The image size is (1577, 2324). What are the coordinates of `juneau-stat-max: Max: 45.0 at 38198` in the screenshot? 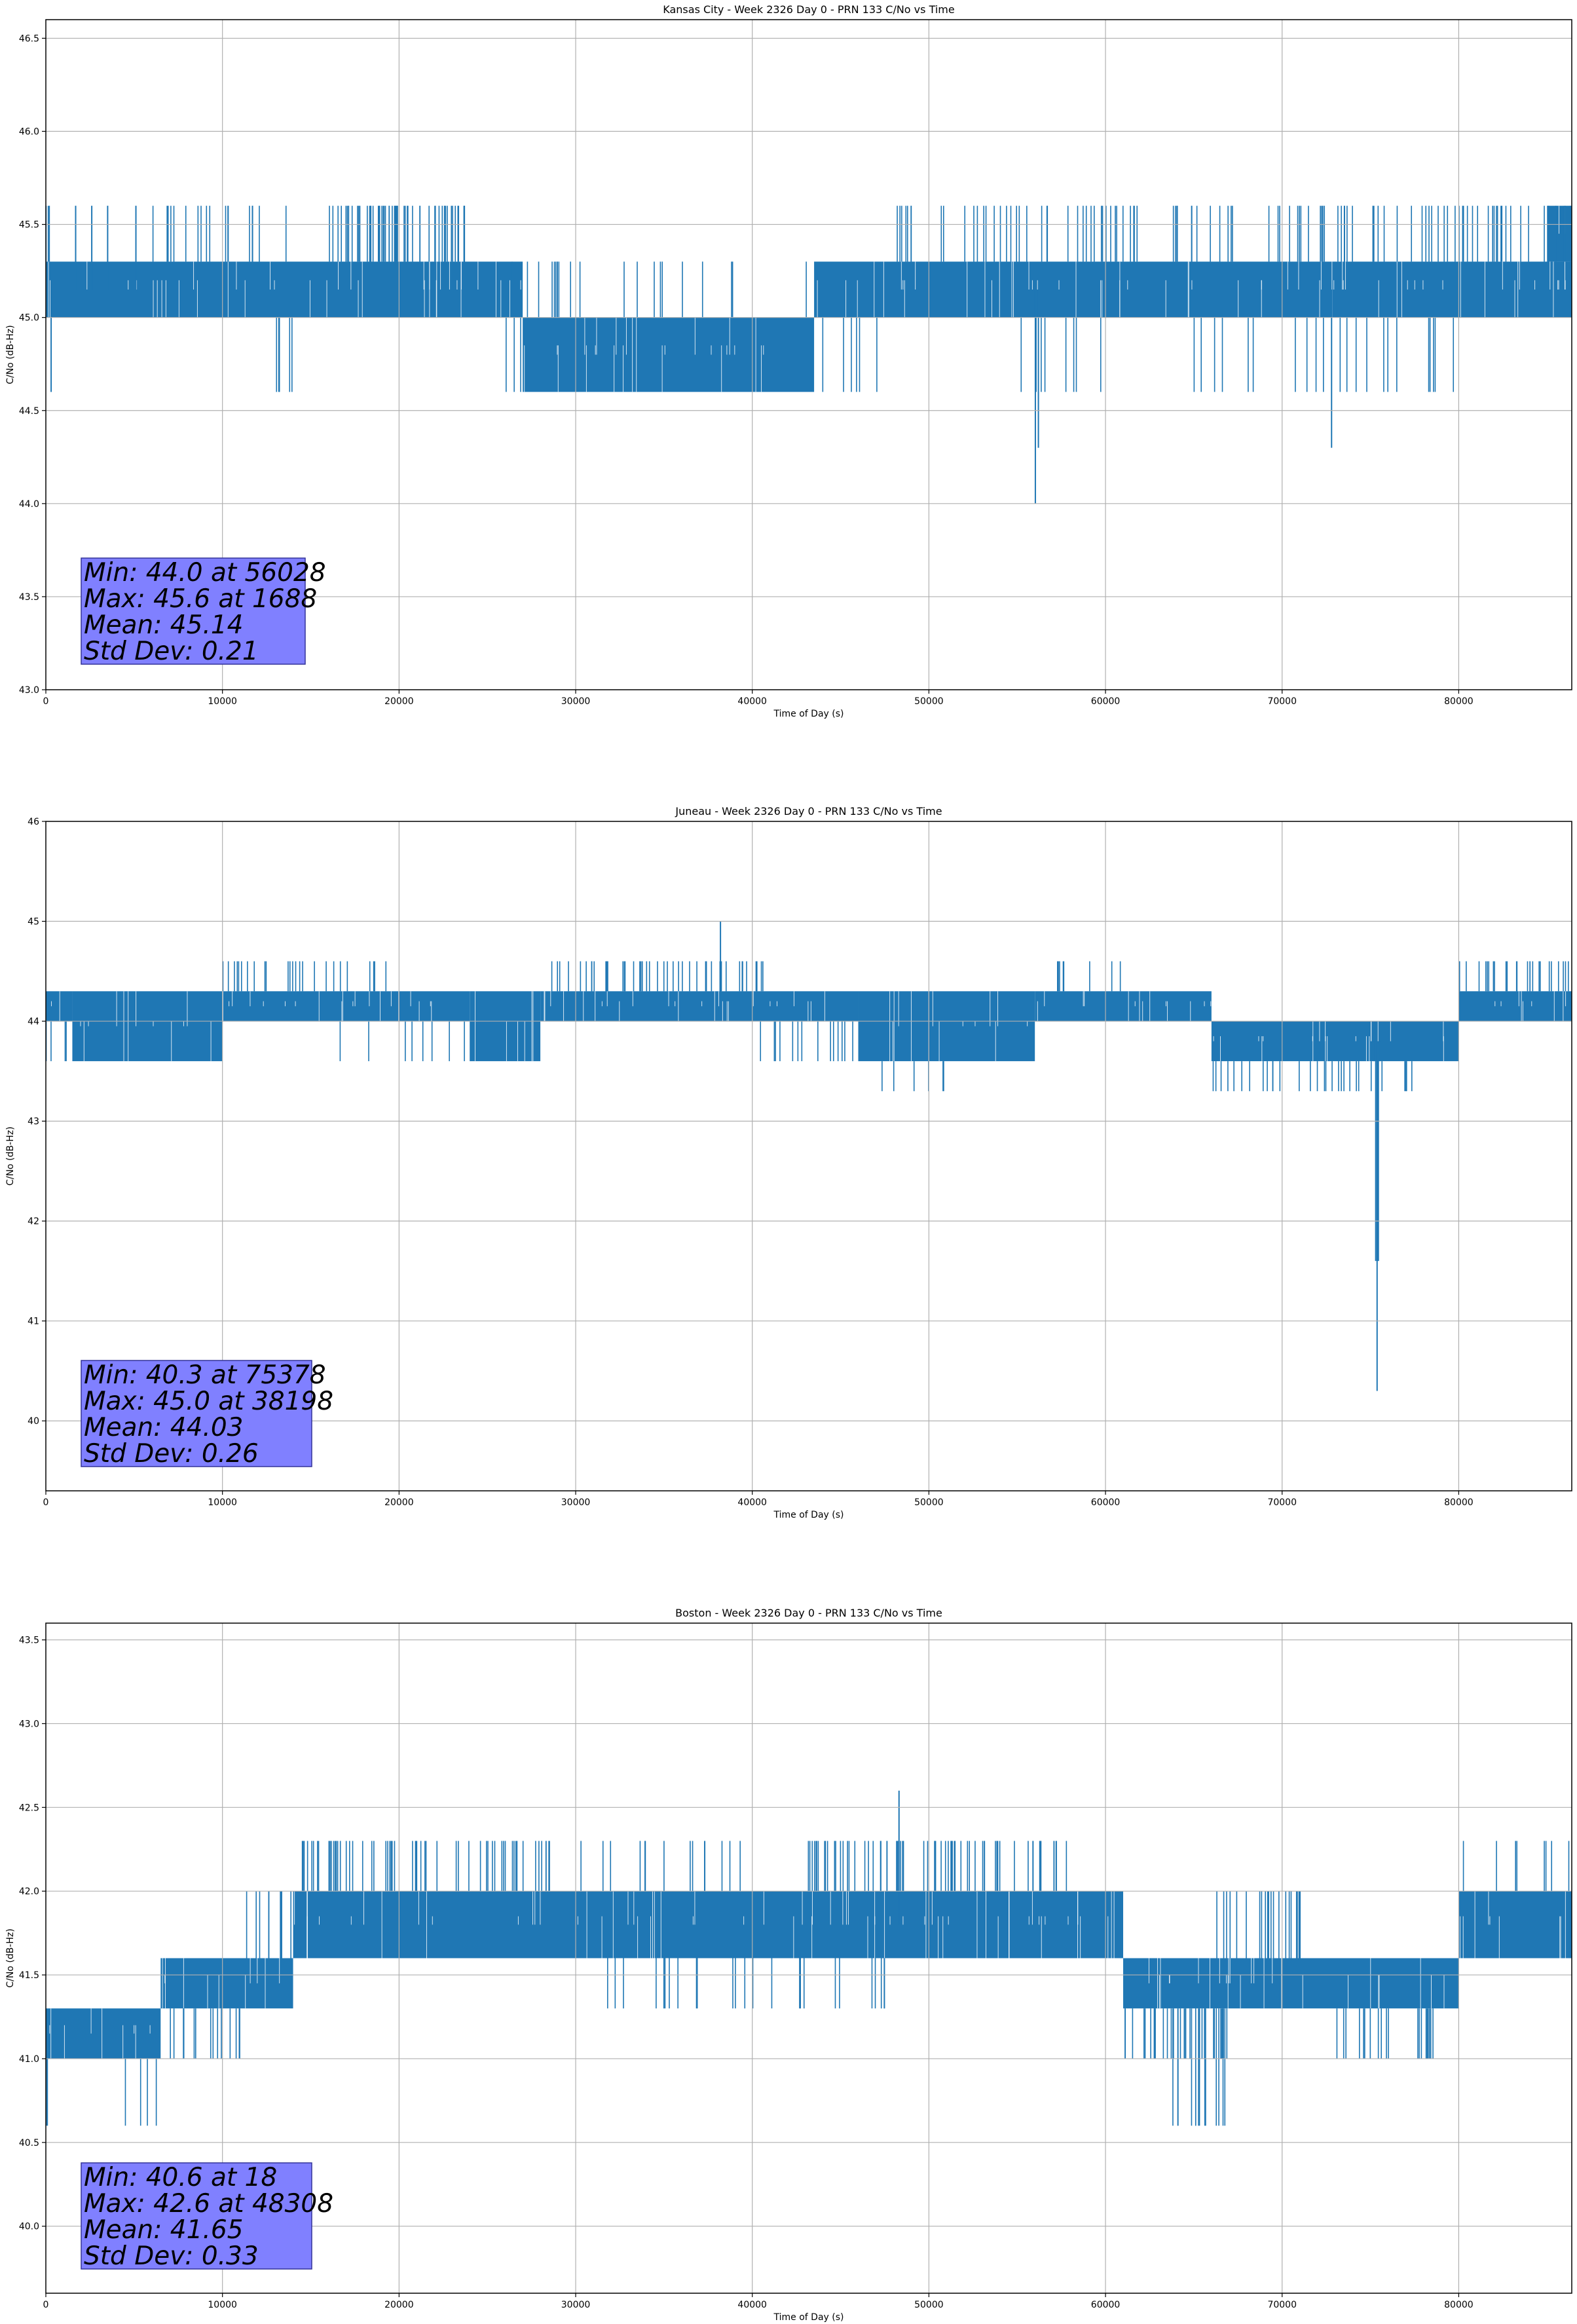 It's located at (208, 1401).